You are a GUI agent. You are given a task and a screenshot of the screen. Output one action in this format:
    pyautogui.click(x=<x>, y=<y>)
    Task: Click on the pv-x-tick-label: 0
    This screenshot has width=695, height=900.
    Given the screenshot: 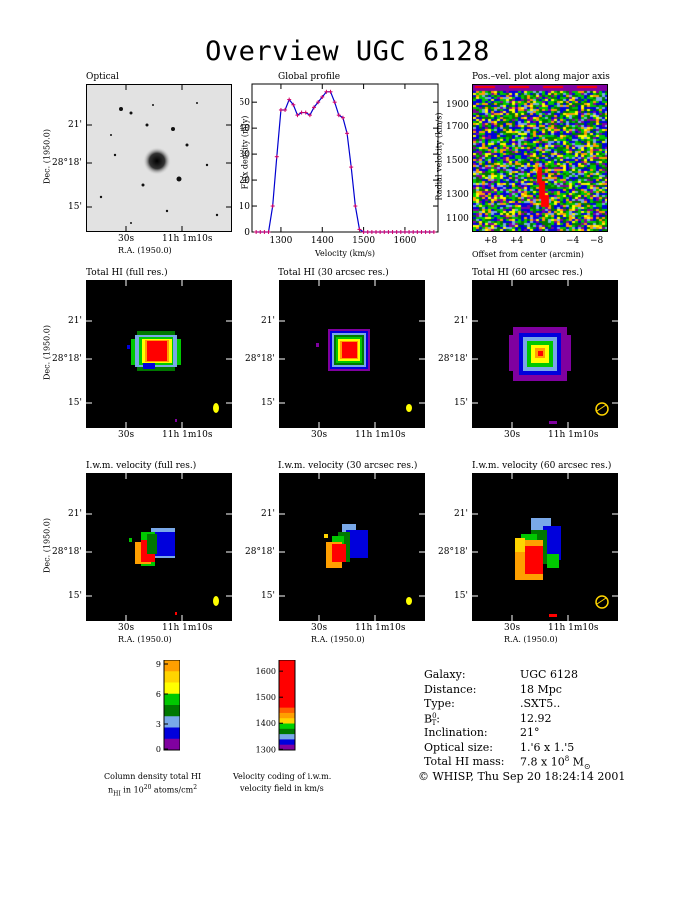 What is the action you would take?
    pyautogui.click(x=543, y=241)
    